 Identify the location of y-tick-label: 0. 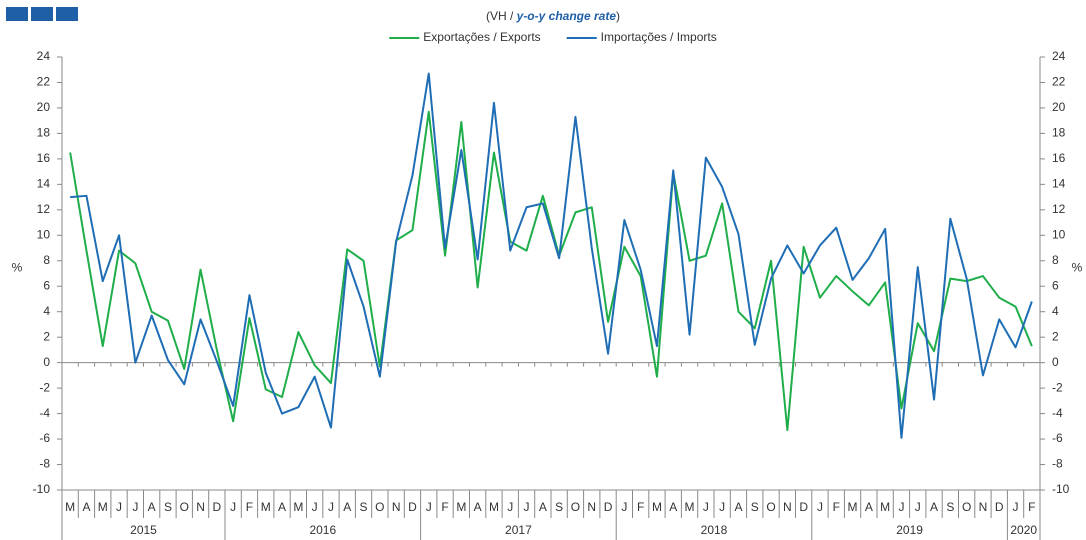
(46, 362).